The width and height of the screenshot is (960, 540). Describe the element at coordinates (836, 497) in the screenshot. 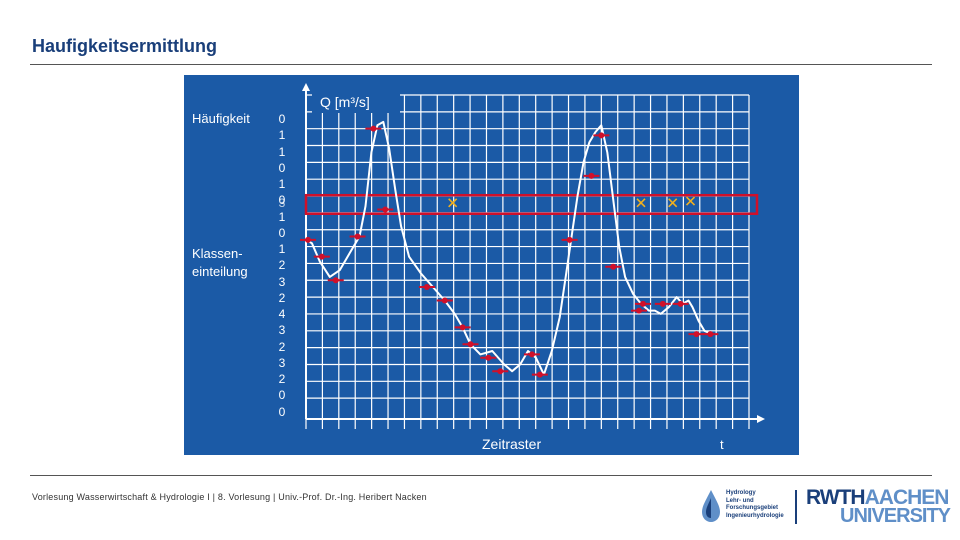

I see `rwth-logo-dark: RWTH` at that location.